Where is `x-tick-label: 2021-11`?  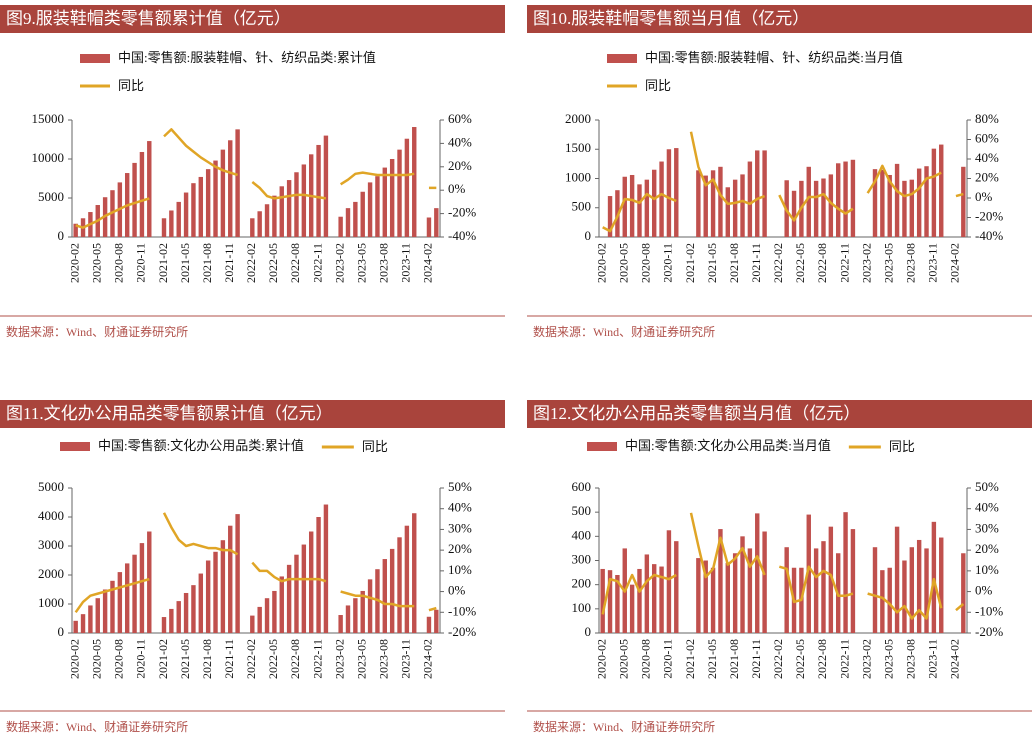
x-tick-label: 2021-11 is located at coordinates (229, 263).